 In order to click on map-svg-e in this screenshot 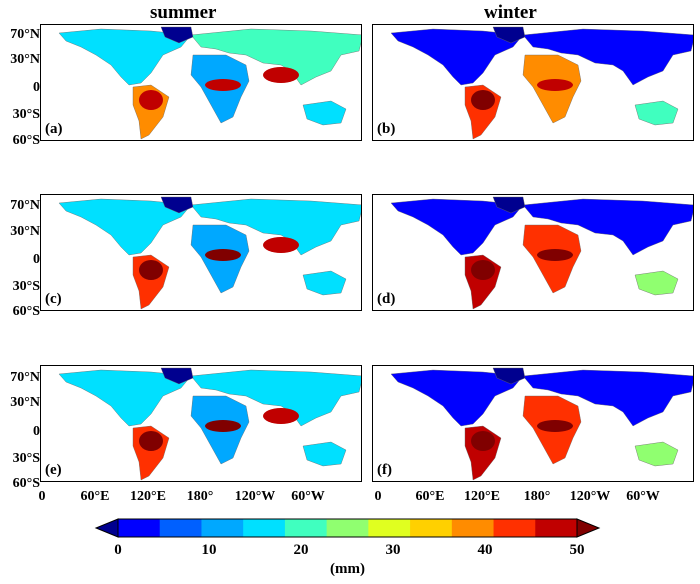, I will do `click(209, 424)`.